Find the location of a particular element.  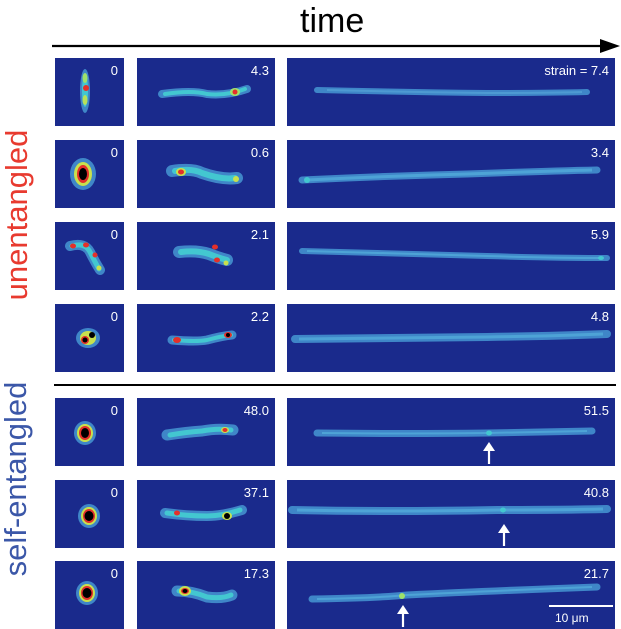

panel-r1-c3: strain = 7.4 is located at coordinates (451, 92).